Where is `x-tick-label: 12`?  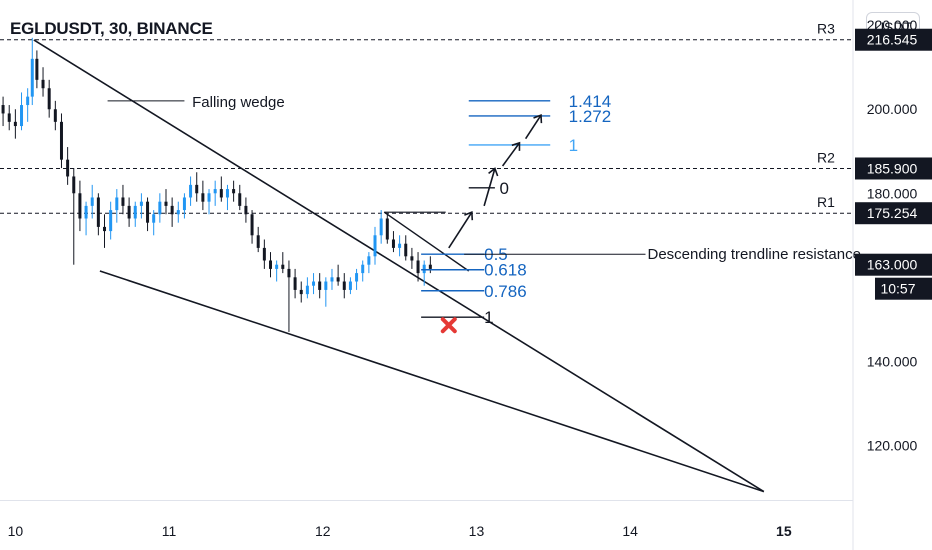 x-tick-label: 12 is located at coordinates (323, 531).